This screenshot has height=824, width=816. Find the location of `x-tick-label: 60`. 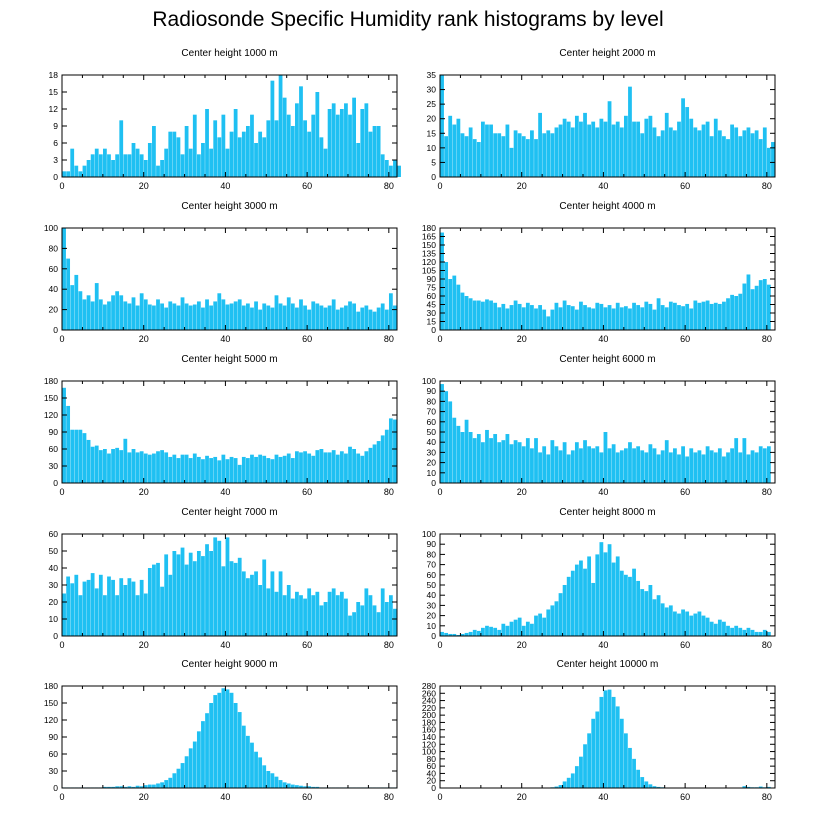

x-tick-label: 60 is located at coordinates (307, 492).